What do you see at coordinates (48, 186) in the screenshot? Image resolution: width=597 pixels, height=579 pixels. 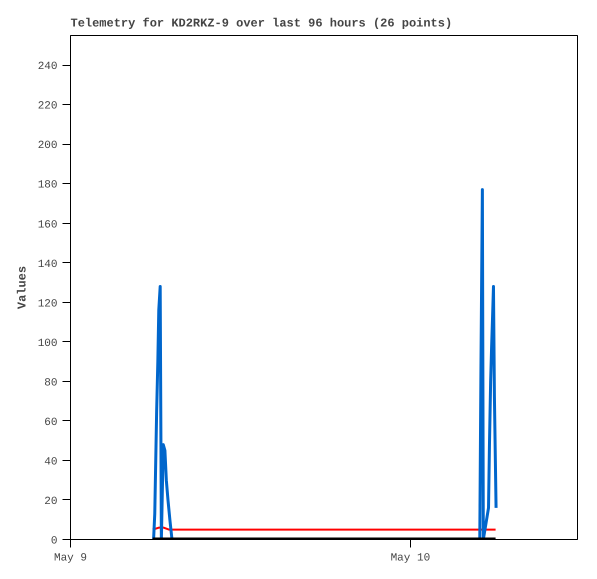 I see `y-tick-label: 180` at bounding box center [48, 186].